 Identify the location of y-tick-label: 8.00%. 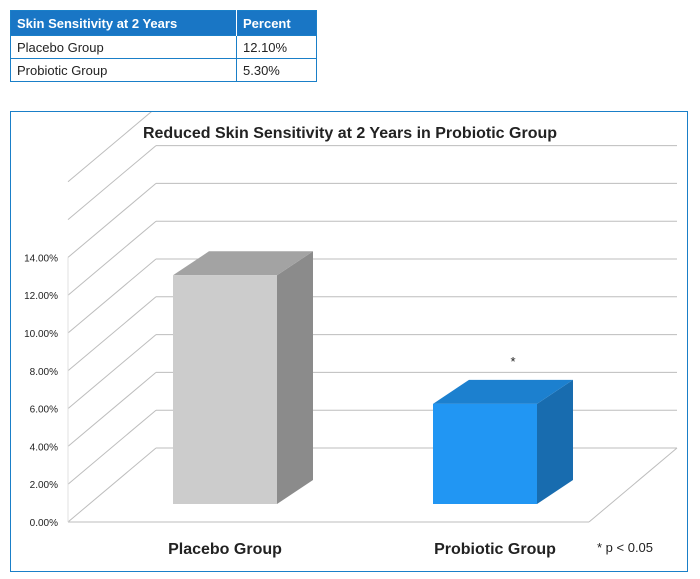
(44, 372).